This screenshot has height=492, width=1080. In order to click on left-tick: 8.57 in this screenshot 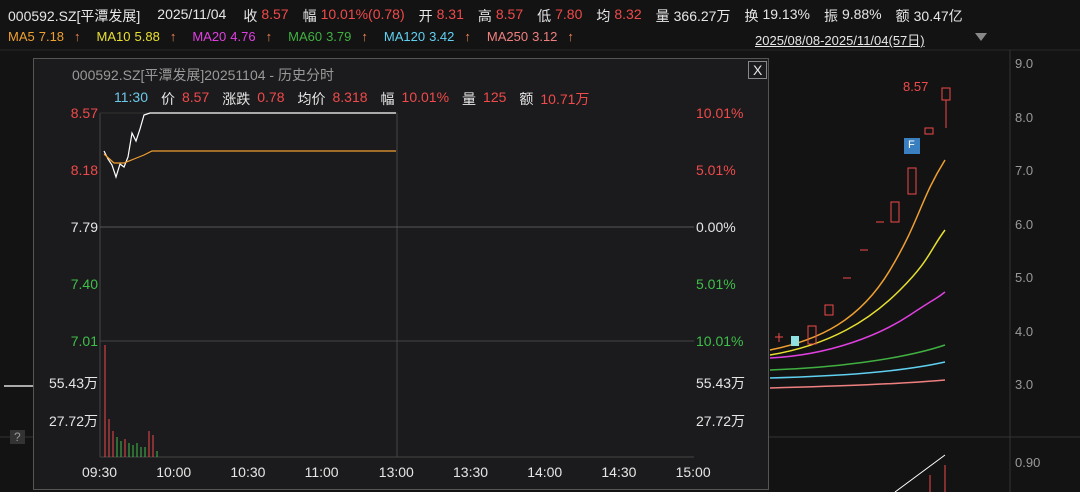, I will do `click(84, 113)`.